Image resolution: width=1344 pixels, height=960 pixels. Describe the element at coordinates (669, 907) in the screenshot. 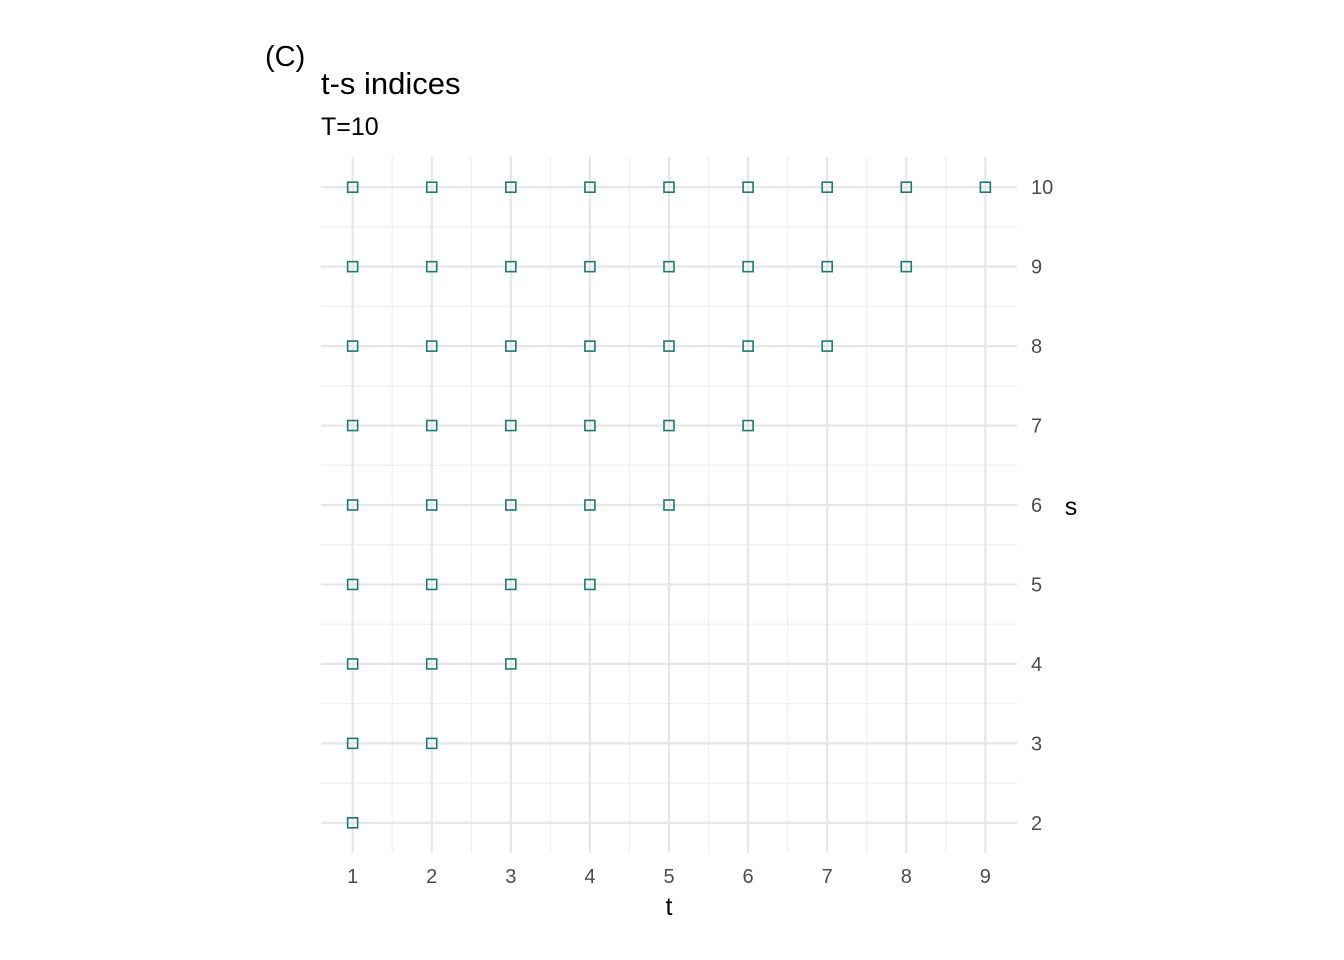

I see `x-axis-title: t` at that location.